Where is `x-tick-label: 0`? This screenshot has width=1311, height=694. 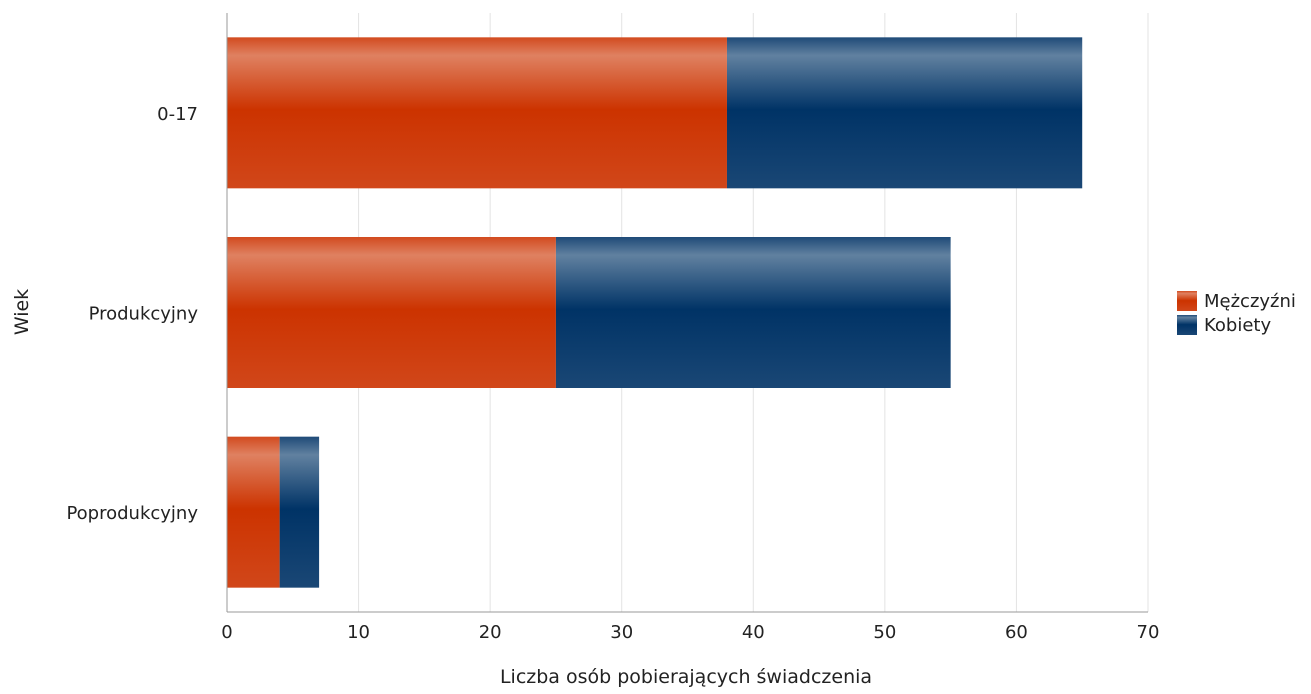
x-tick-label: 0 is located at coordinates (226, 632).